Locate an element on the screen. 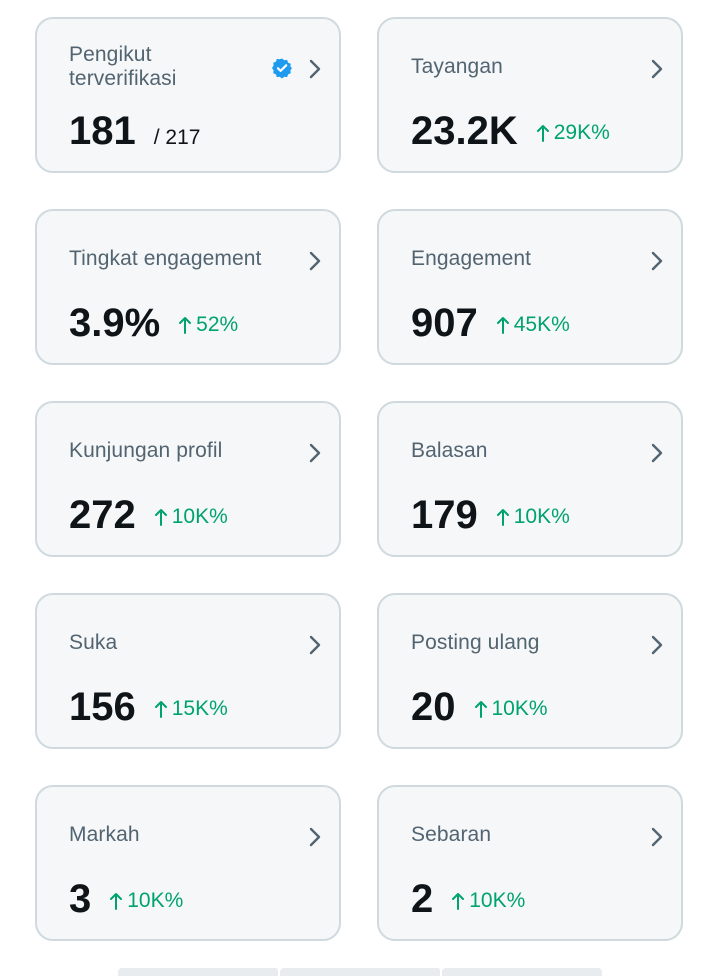  metric-label: Tayangan is located at coordinates (457, 66).